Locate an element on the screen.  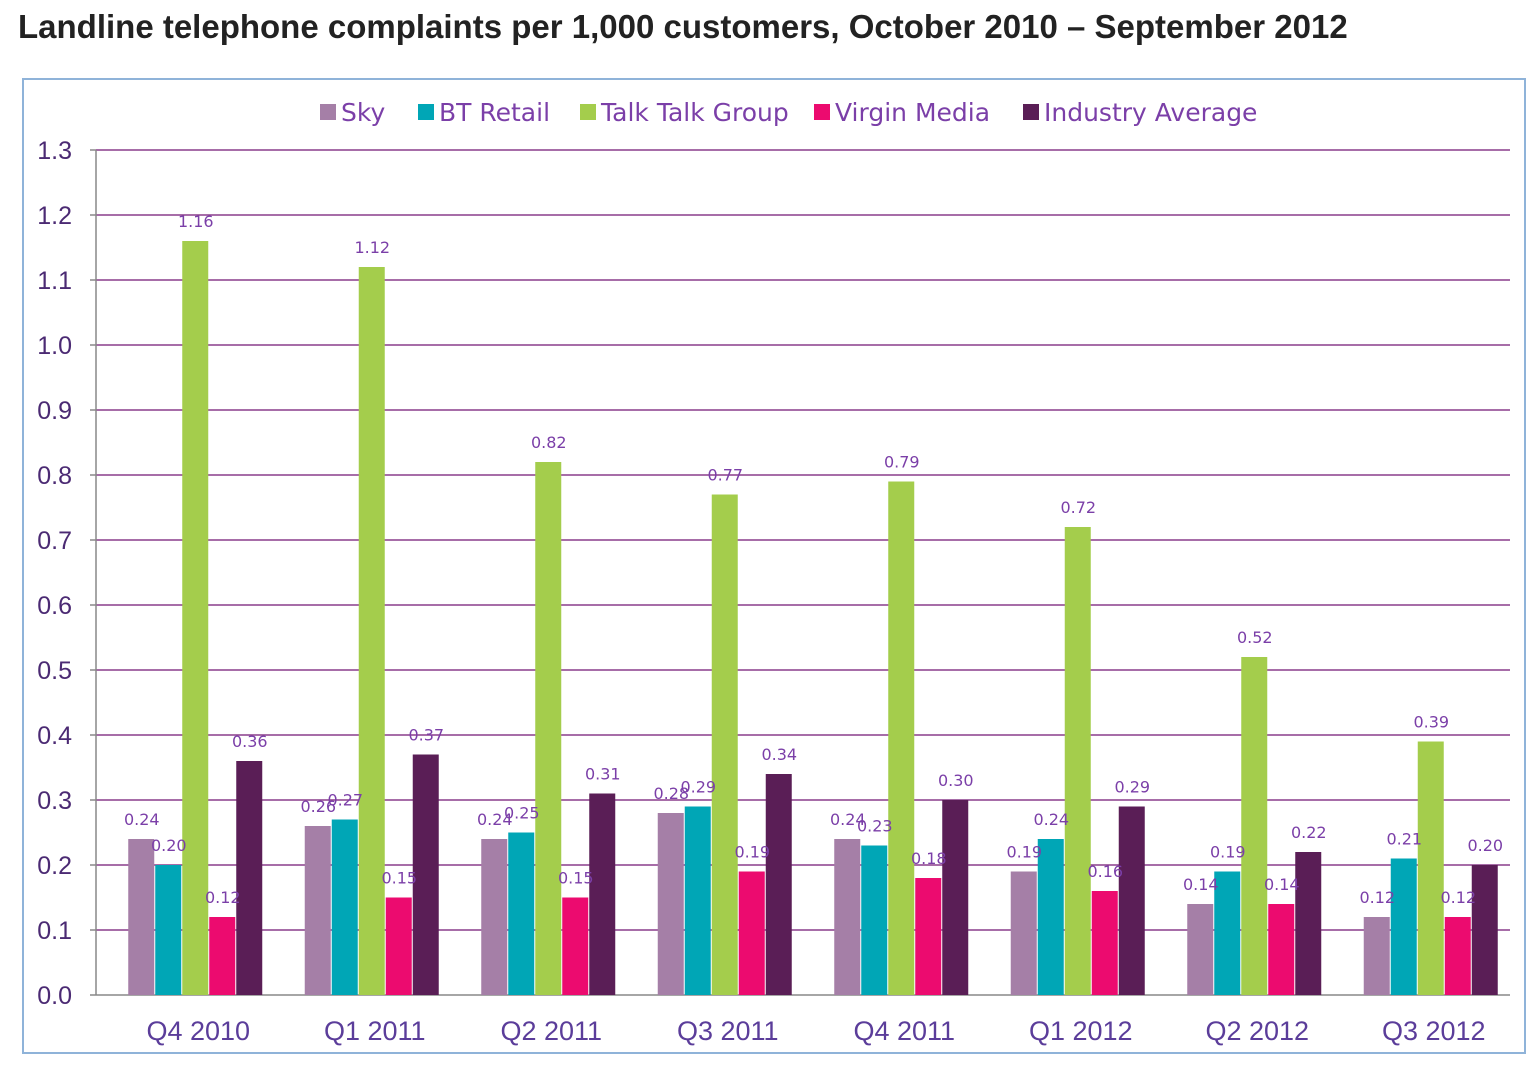
legend-label: Virgin Media is located at coordinates (912, 112).